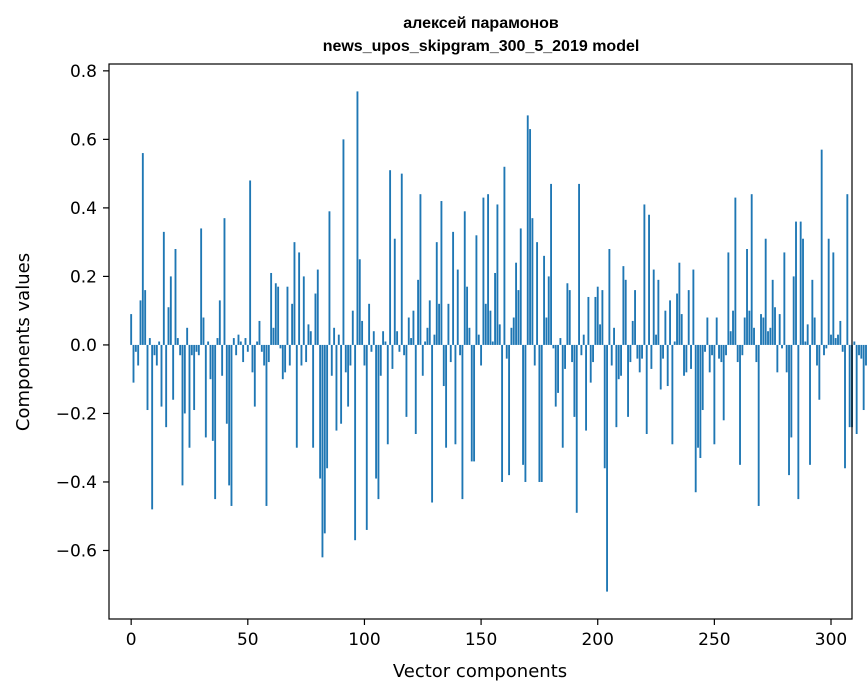  Describe the element at coordinates (76, 483) in the screenshot. I see `y-tick-label-1: −0.4` at that location.